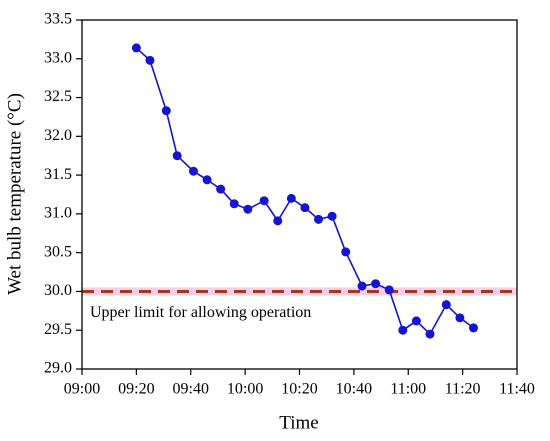 The height and width of the screenshot is (441, 550). Describe the element at coordinates (58, 57) in the screenshot. I see `y-tick-label: 33.0` at that location.